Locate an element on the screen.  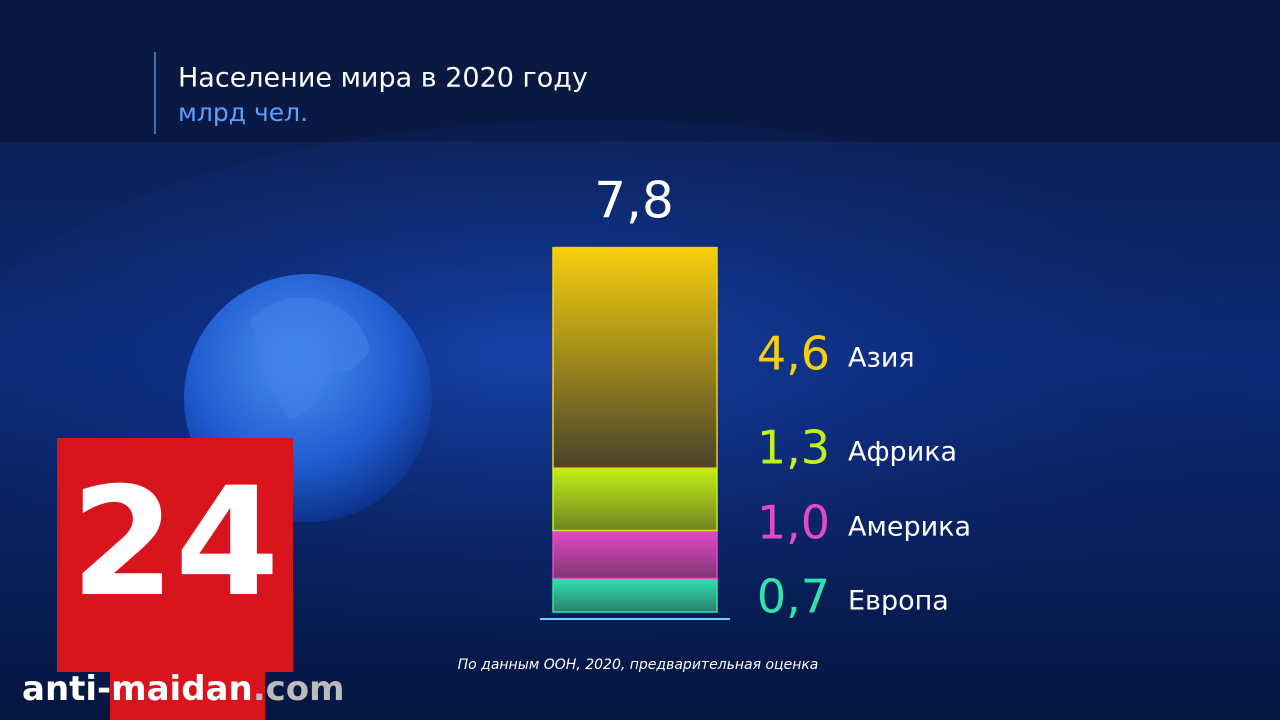
legend-label: Америка is located at coordinates (909, 527).